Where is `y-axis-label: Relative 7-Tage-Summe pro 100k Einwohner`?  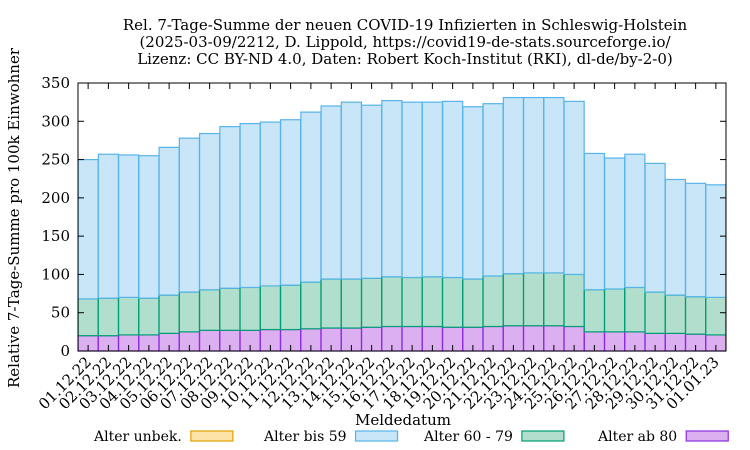
y-axis-label: Relative 7-Tage-Summe pro 100k Einwohner is located at coordinates (14, 217).